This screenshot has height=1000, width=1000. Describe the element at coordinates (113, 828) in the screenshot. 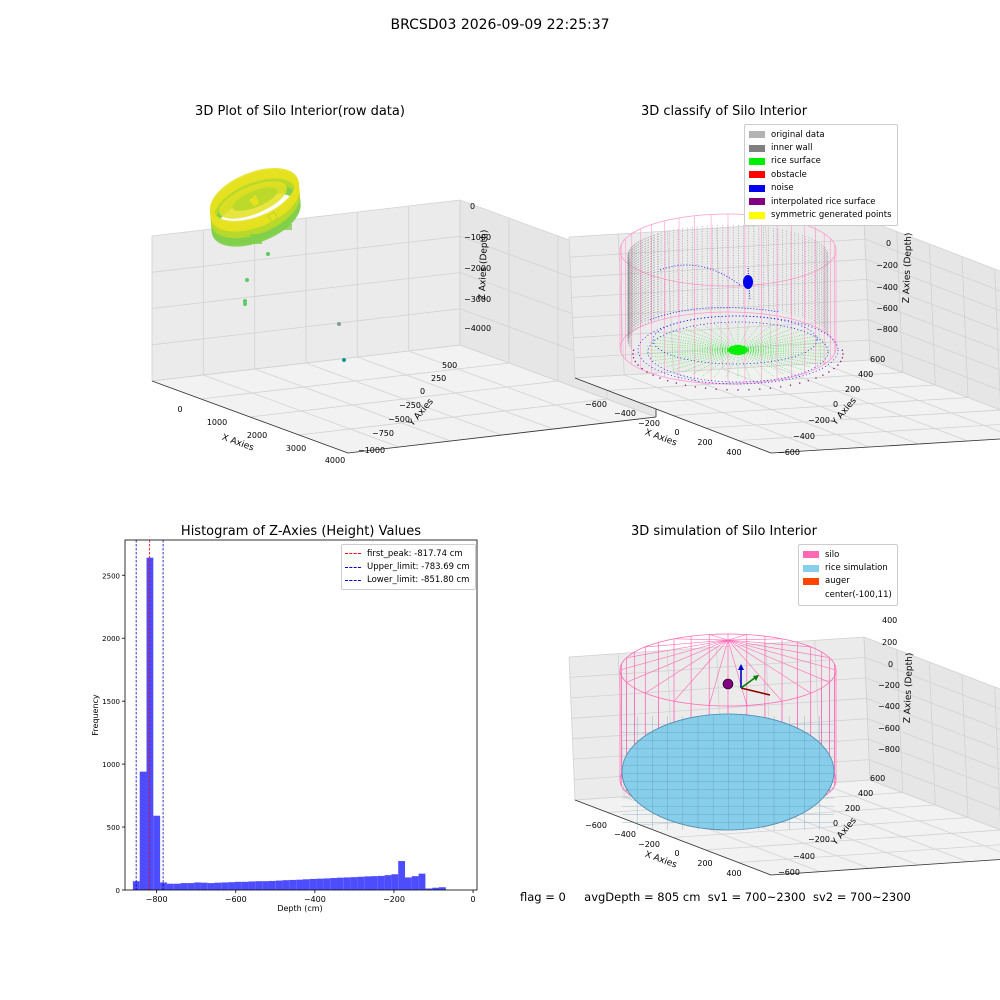

I see `y-tick-label: 500` at that location.